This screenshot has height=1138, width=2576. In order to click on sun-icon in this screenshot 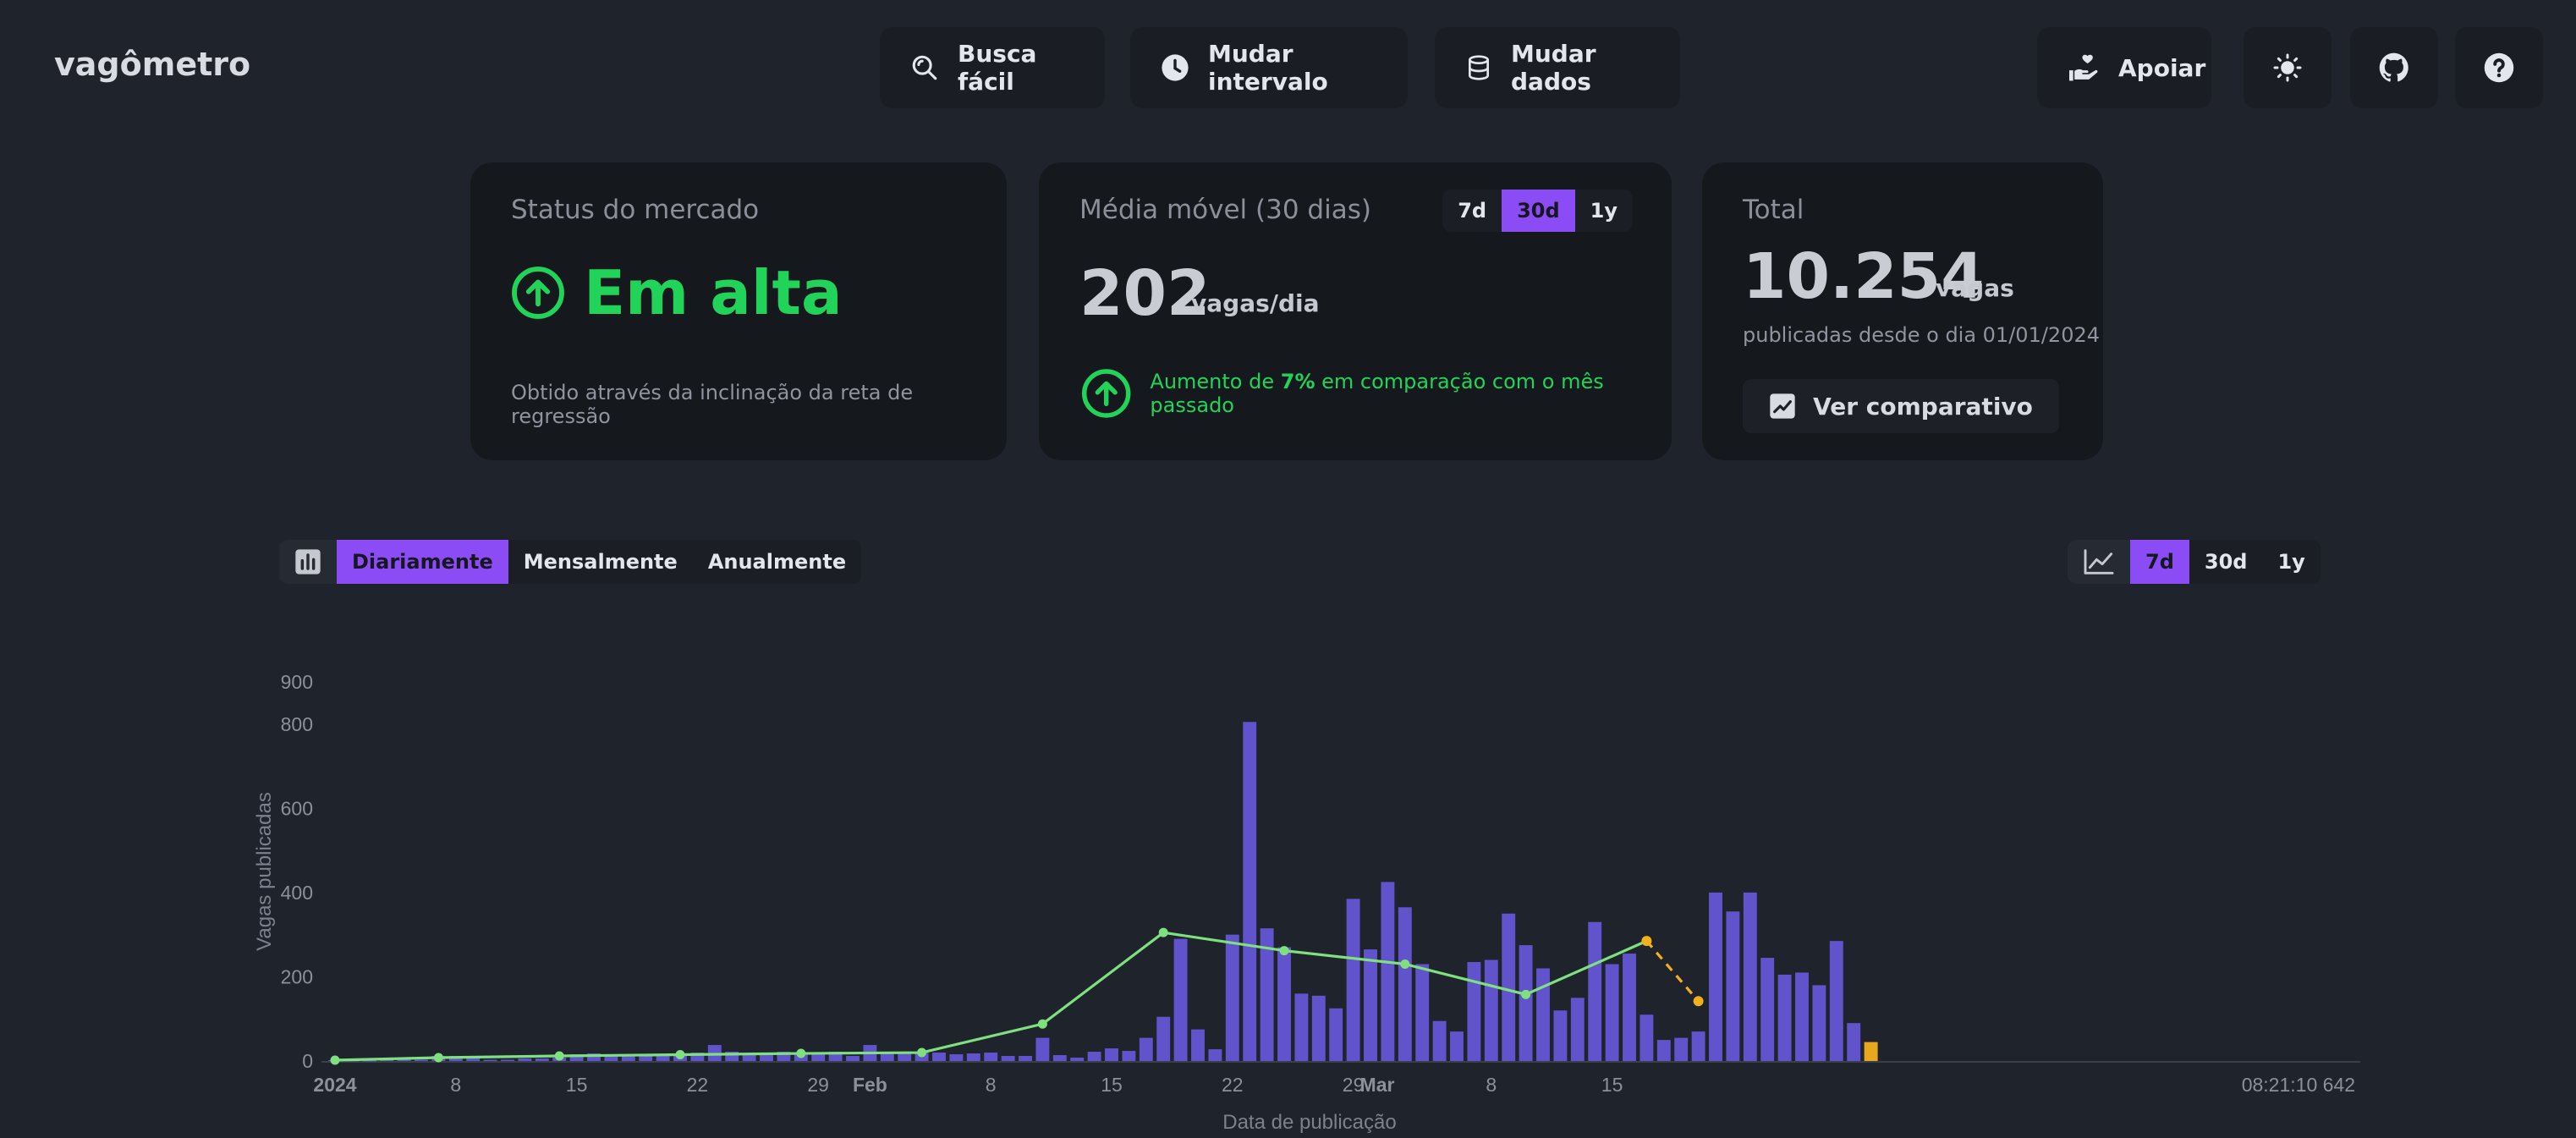, I will do `click(2287, 67)`.